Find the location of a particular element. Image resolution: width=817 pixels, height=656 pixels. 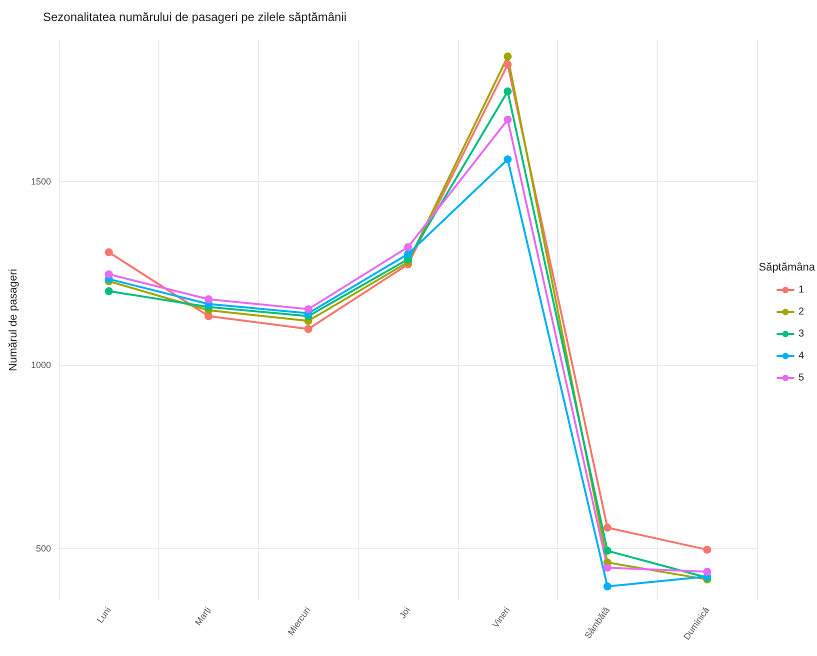

y-tick-label: 1000 is located at coordinates (40, 365).